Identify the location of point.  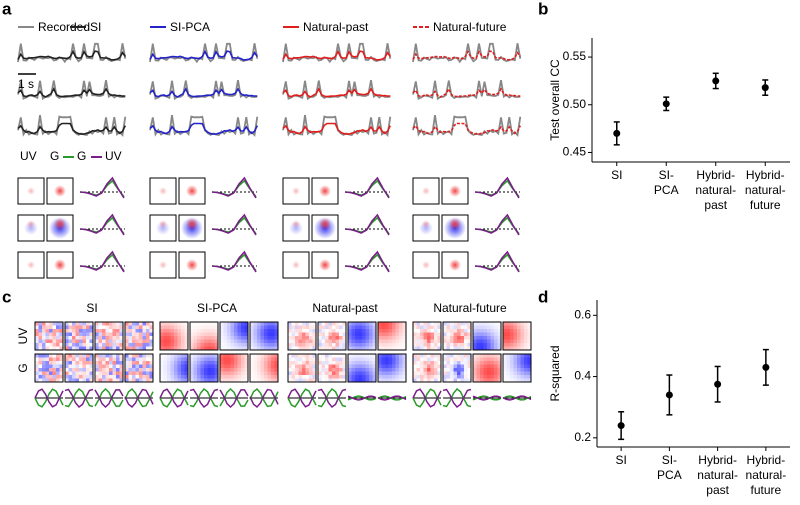
(718, 384).